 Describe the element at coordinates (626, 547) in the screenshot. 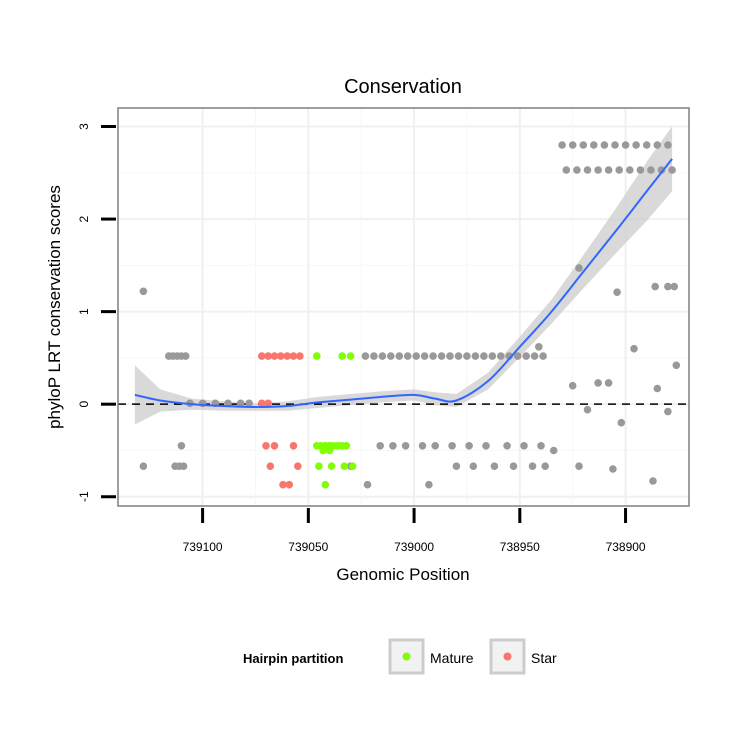

I see `x-tick-label: 738900` at that location.